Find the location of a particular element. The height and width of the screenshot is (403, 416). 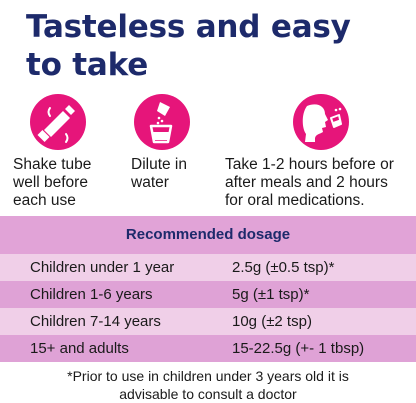

dosage-amount: 15-22.5g (+- 1 tbsp) is located at coordinates (298, 348).